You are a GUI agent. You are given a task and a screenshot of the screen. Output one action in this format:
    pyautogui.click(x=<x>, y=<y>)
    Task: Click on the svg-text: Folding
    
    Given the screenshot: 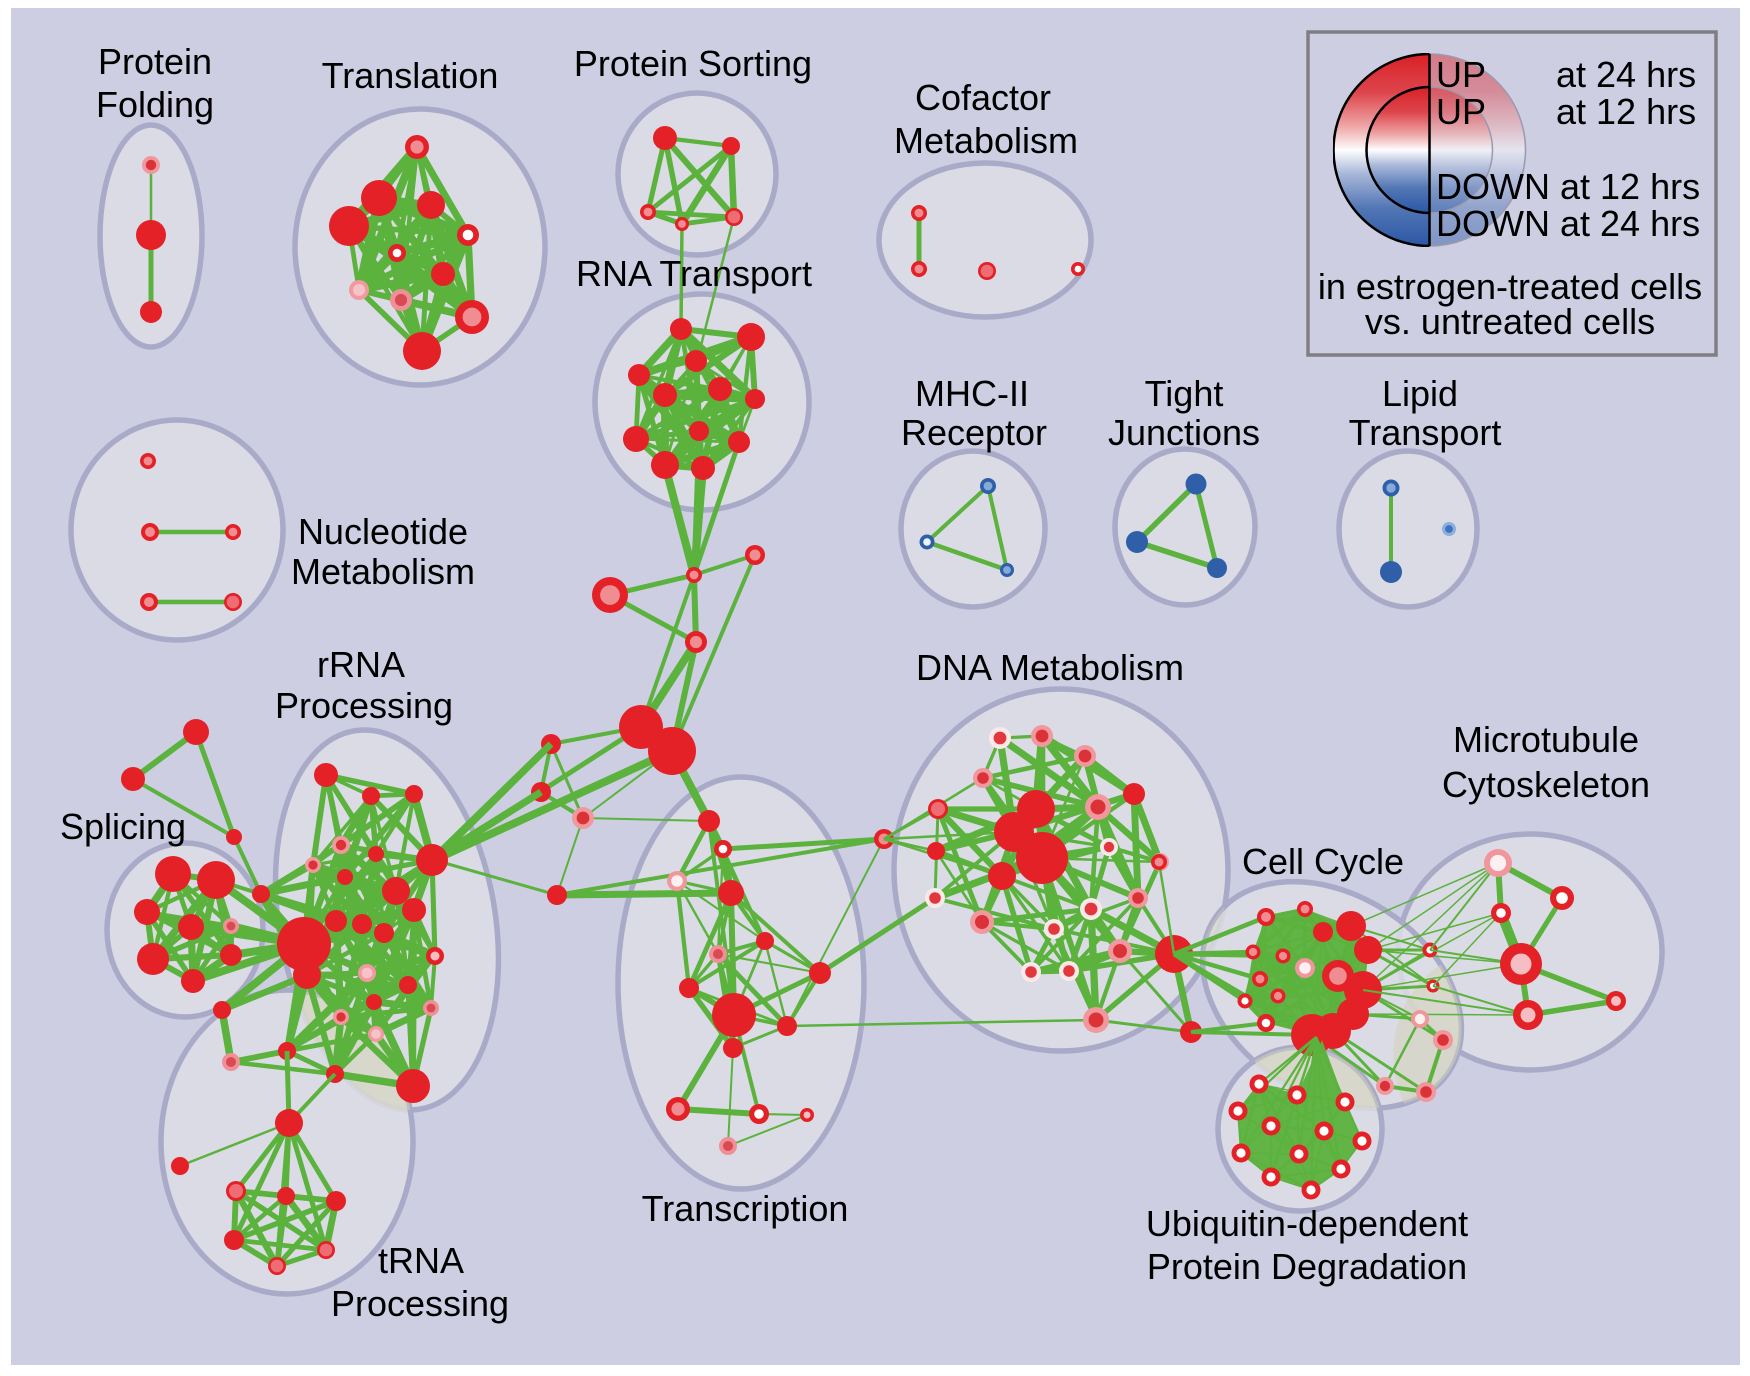 What is the action you would take?
    pyautogui.click(x=155, y=104)
    